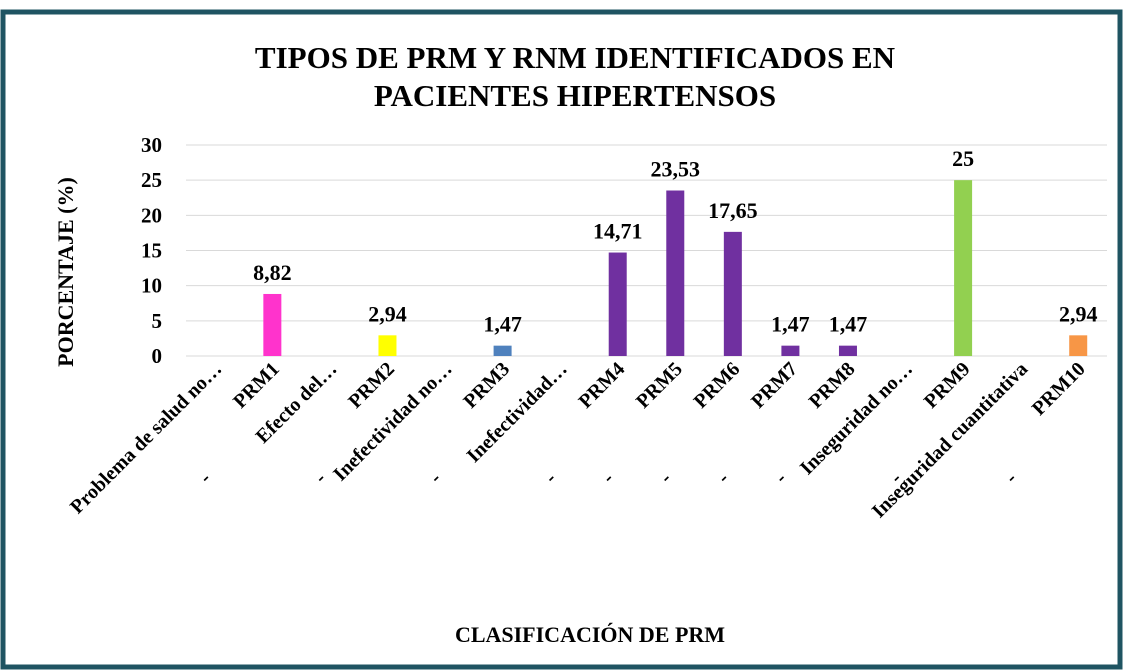 The height and width of the screenshot is (670, 1123). I want to click on data-label: 14,71, so click(618, 231).